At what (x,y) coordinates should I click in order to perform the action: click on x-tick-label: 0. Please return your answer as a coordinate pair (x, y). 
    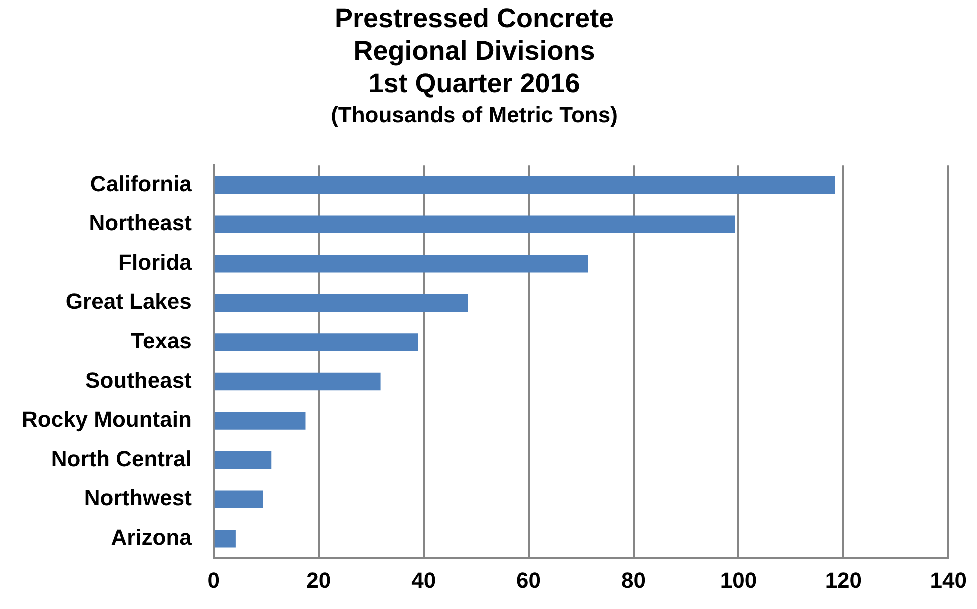
    Looking at the image, I should click on (214, 580).